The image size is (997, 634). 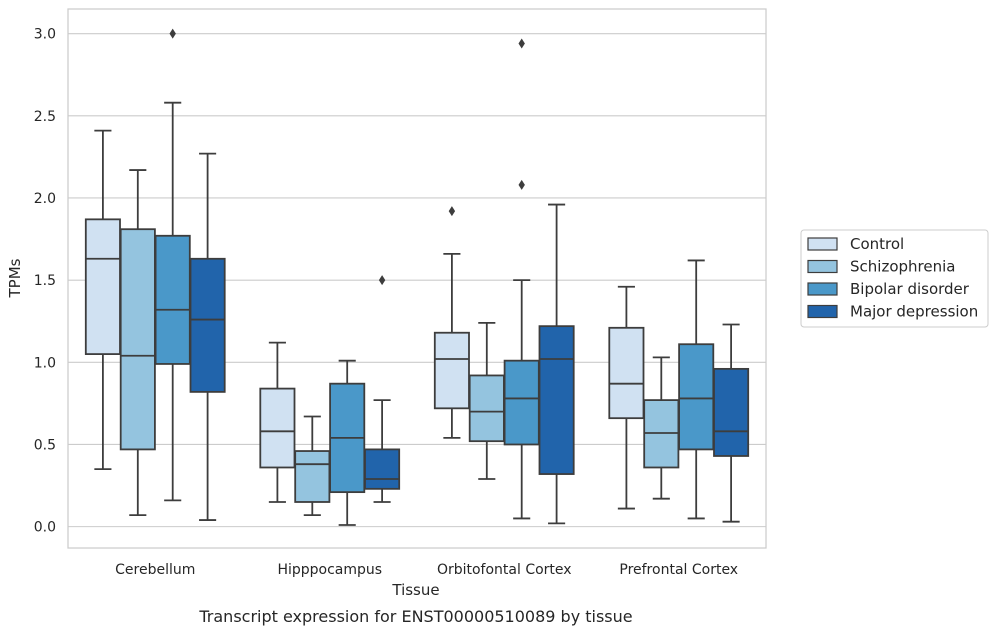 I want to click on legend-label: Schizophrenia, so click(x=902, y=267).